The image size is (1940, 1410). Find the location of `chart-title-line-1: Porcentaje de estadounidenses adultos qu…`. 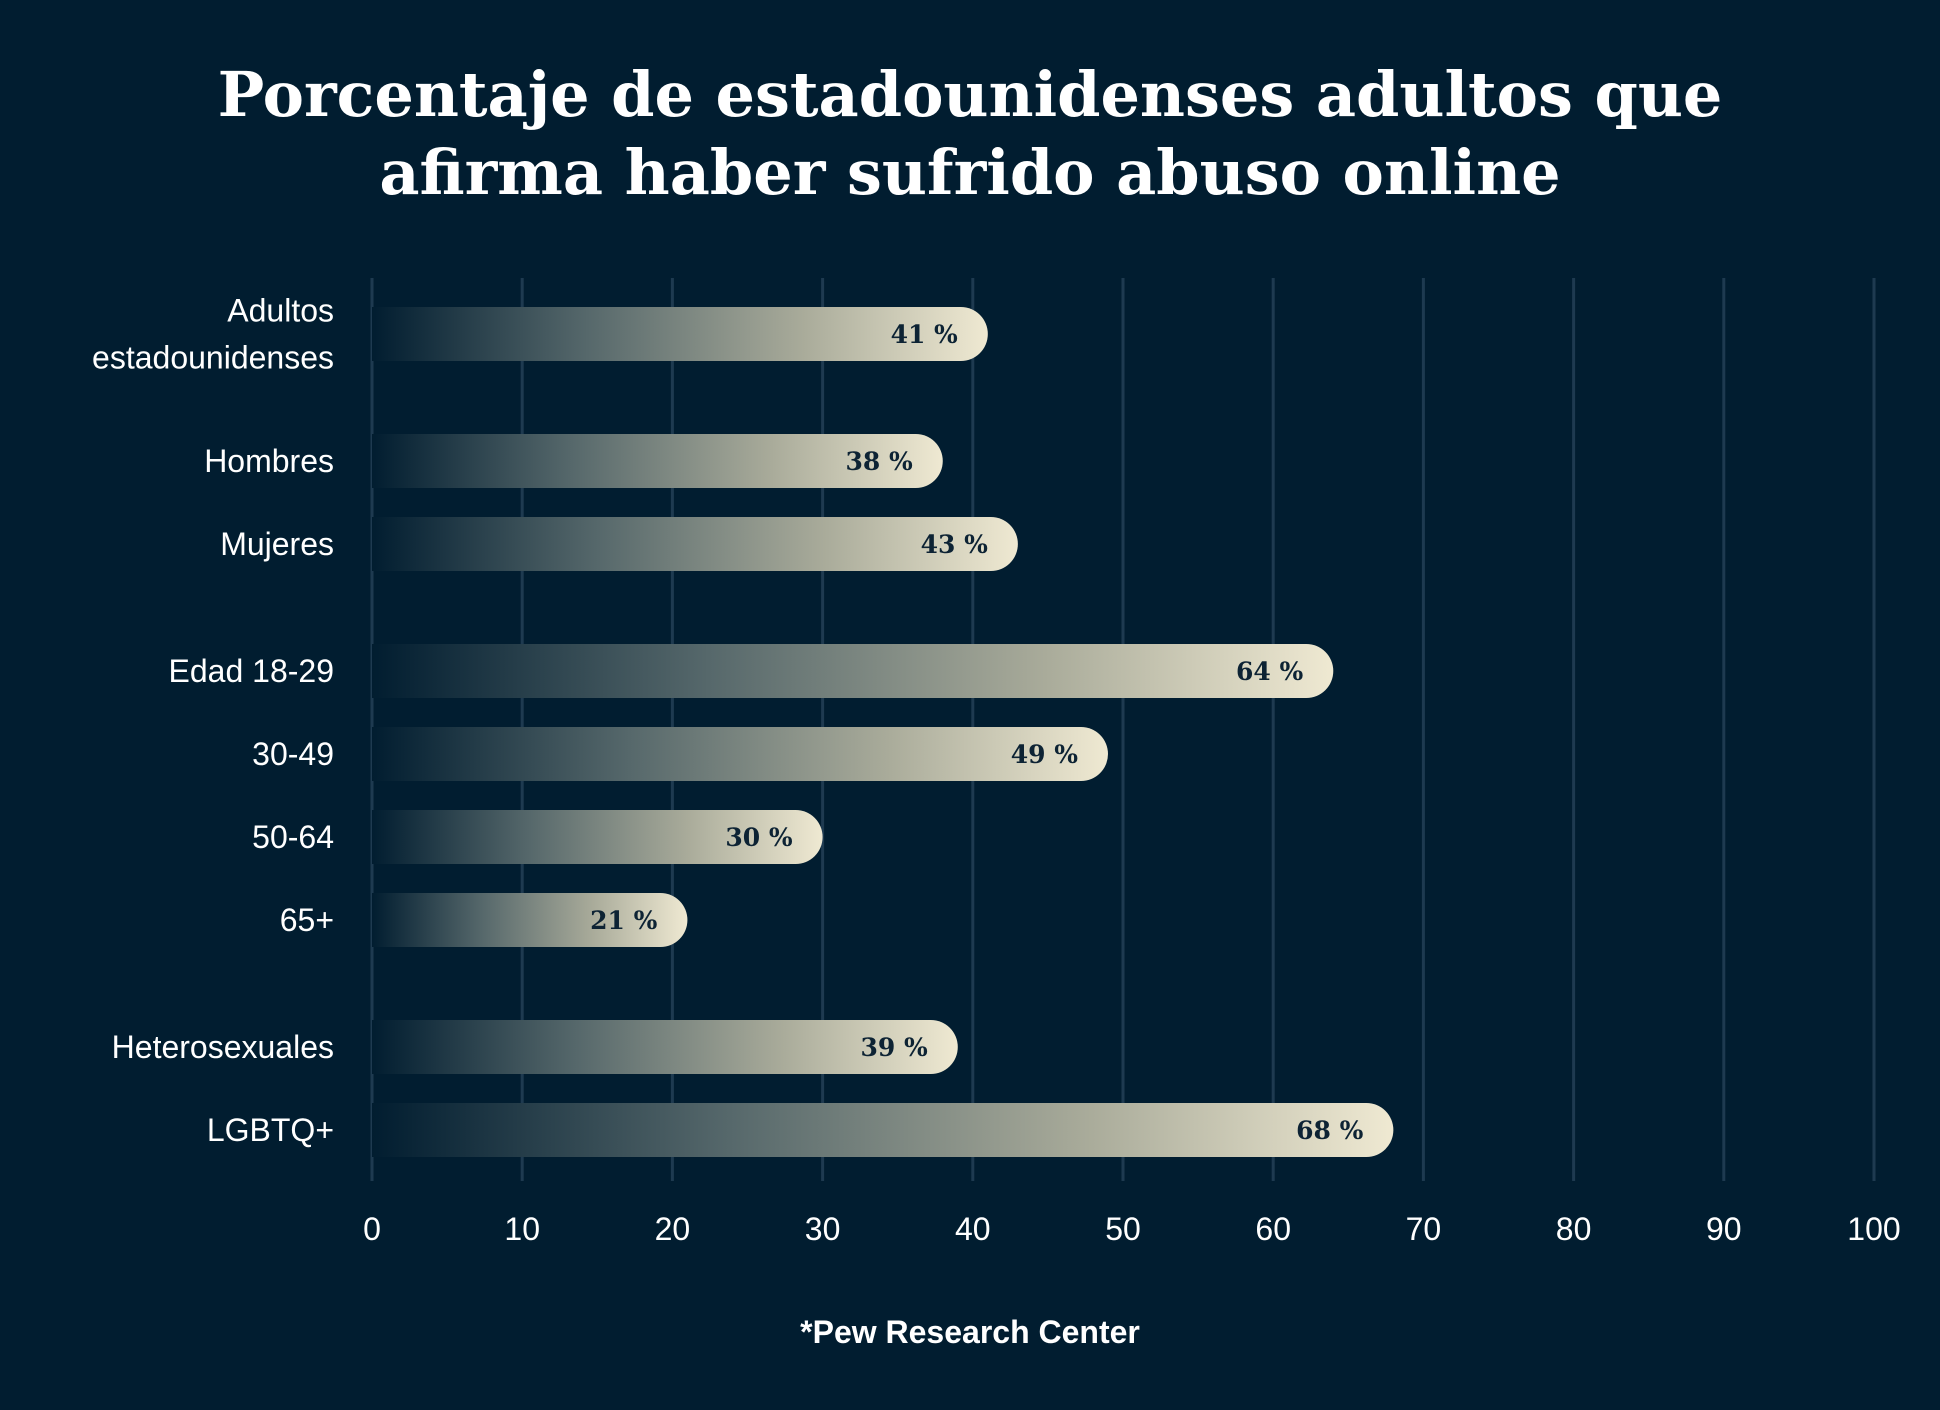

chart-title-line-1: Porcentaje de estadounidenses adultos qu… is located at coordinates (970, 94).